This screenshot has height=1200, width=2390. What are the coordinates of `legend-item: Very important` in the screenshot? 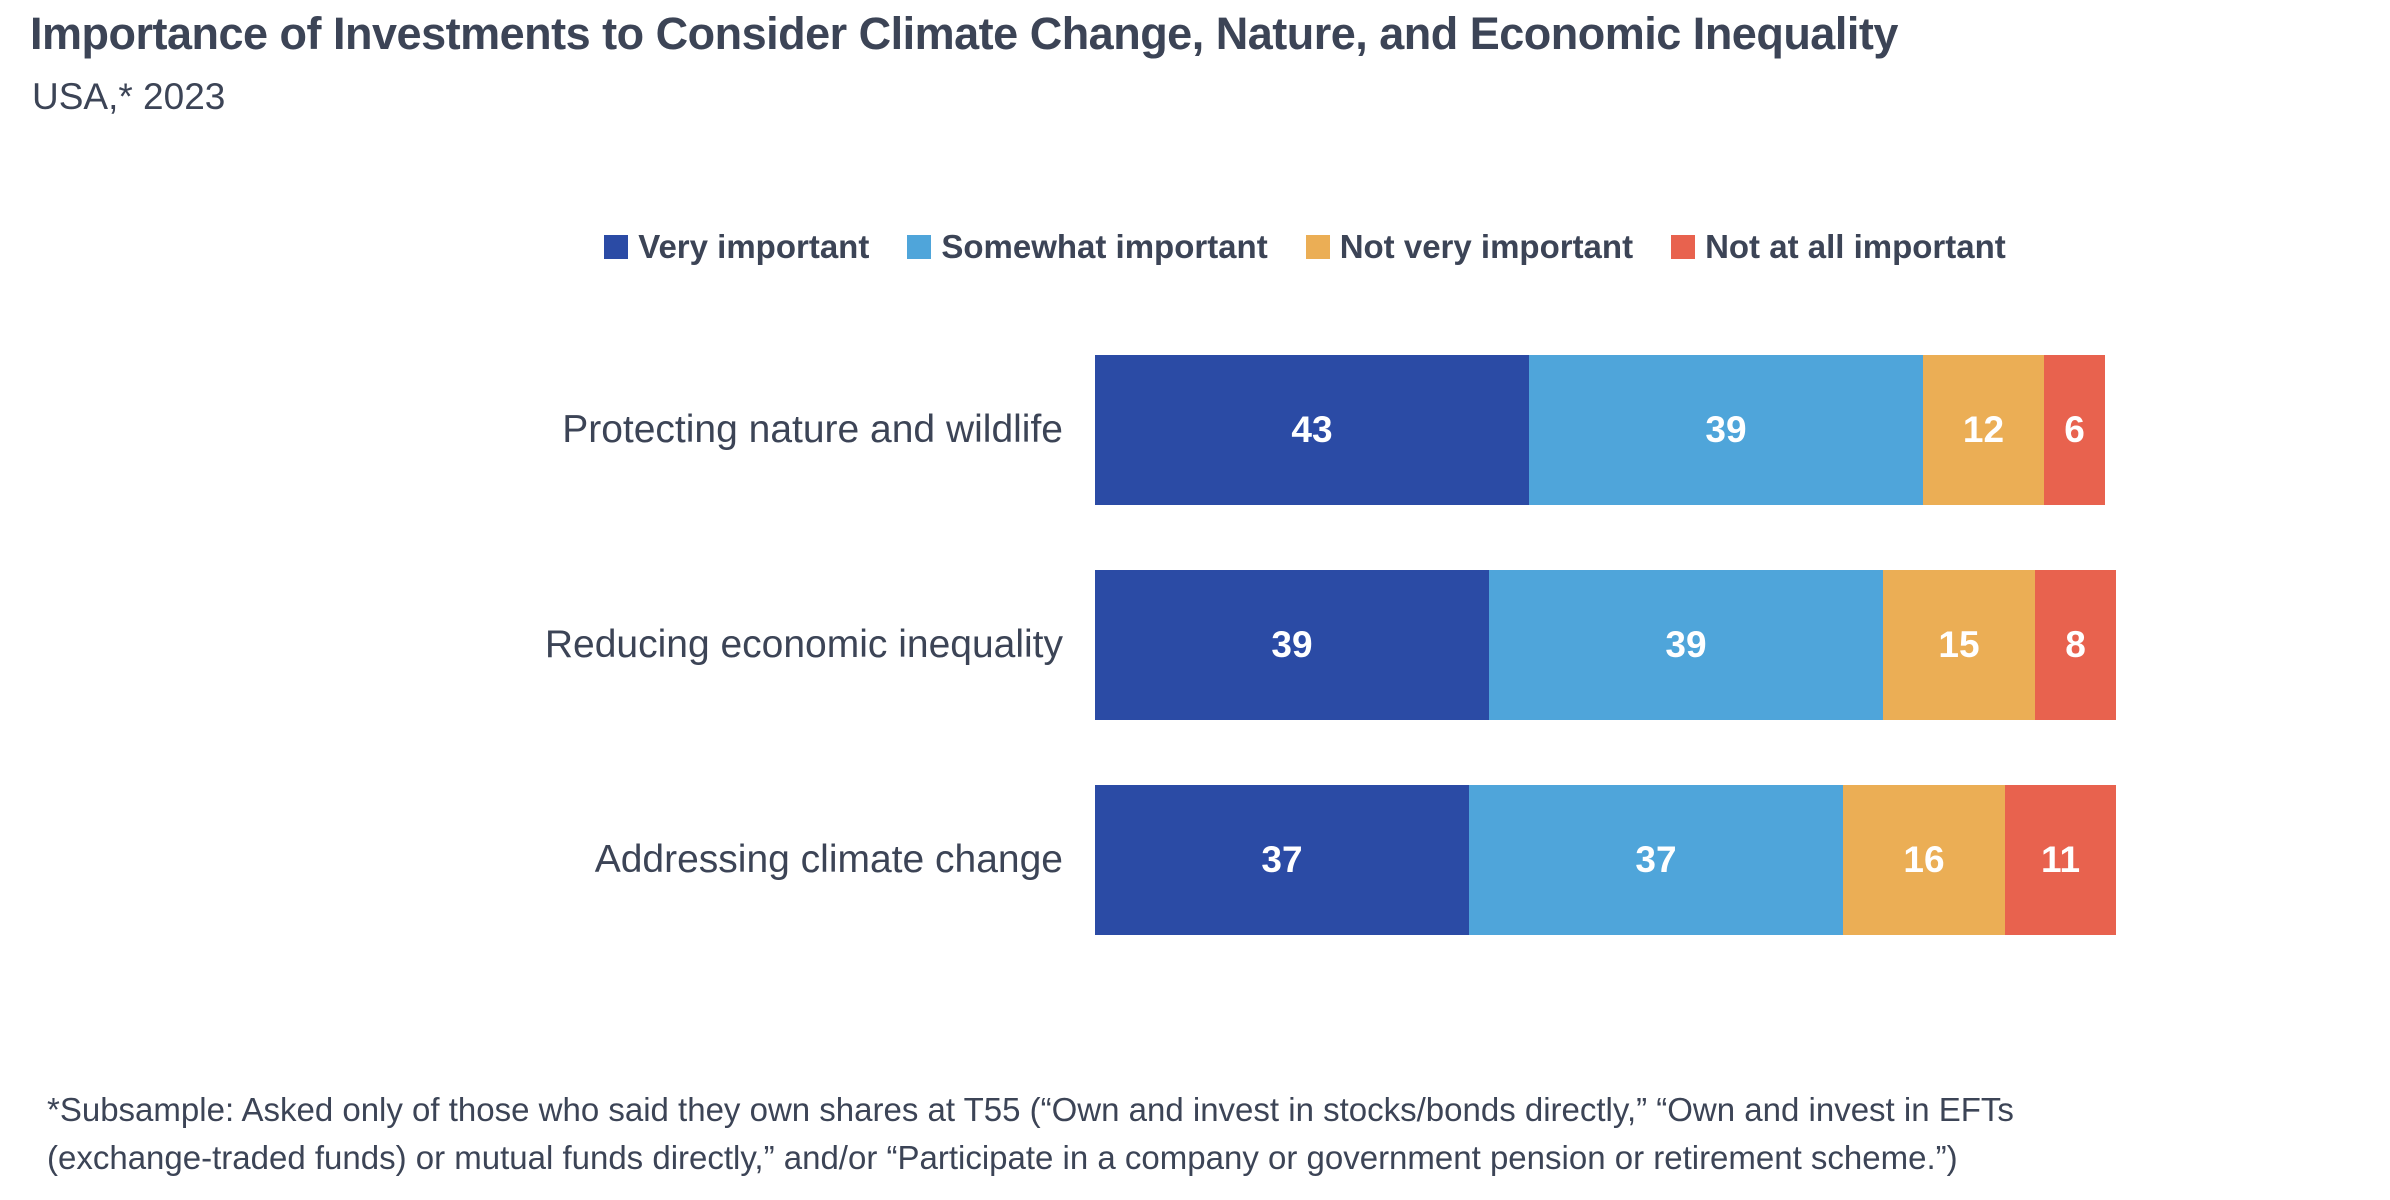 It's located at (736, 247).